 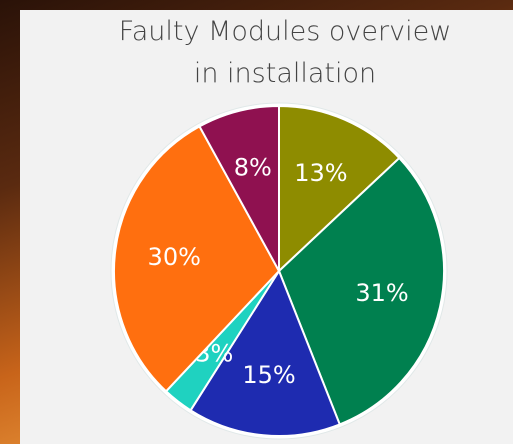 I want to click on slice-label: 15%, so click(x=268, y=375).